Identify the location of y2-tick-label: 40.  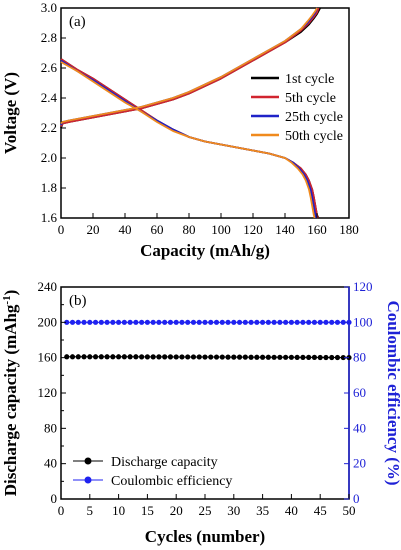
(359, 427).